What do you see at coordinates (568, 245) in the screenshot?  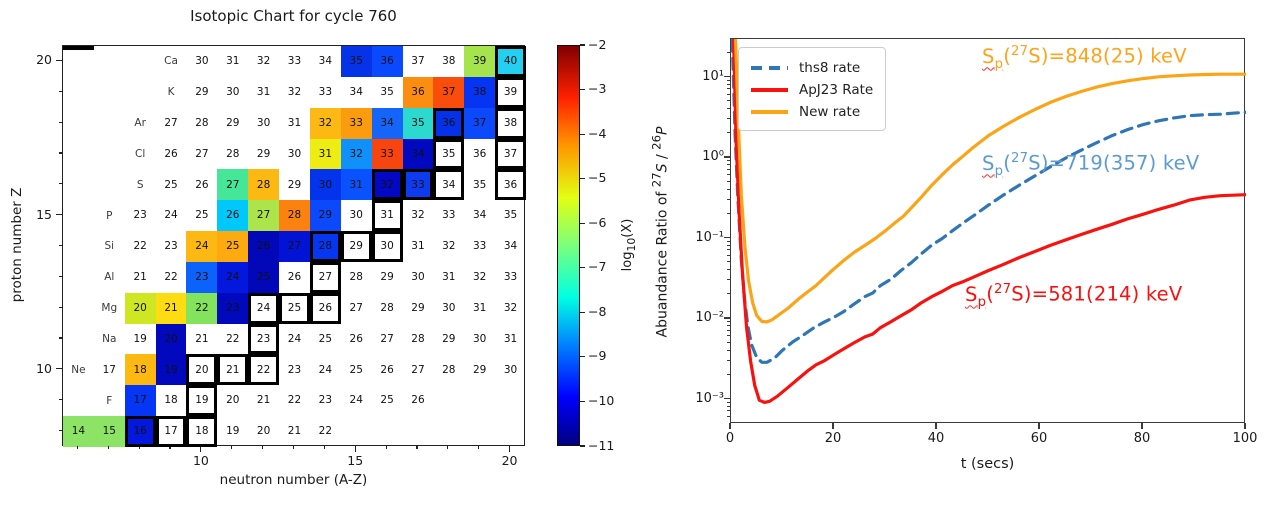 I see `colorbar` at bounding box center [568, 245].